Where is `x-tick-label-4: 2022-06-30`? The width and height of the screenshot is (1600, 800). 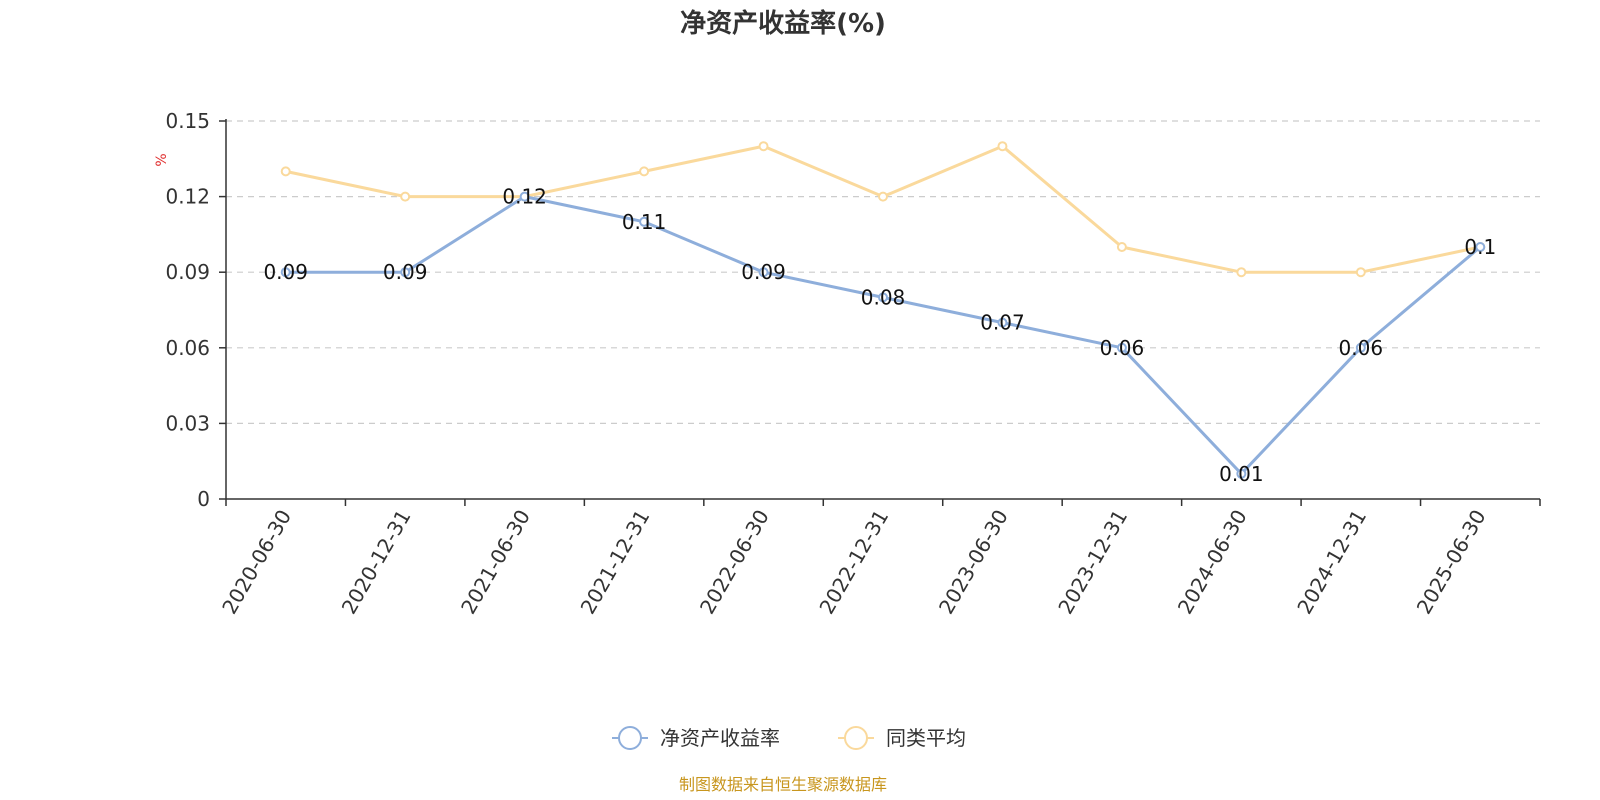 x-tick-label-4: 2022-06-30 is located at coordinates (734, 562).